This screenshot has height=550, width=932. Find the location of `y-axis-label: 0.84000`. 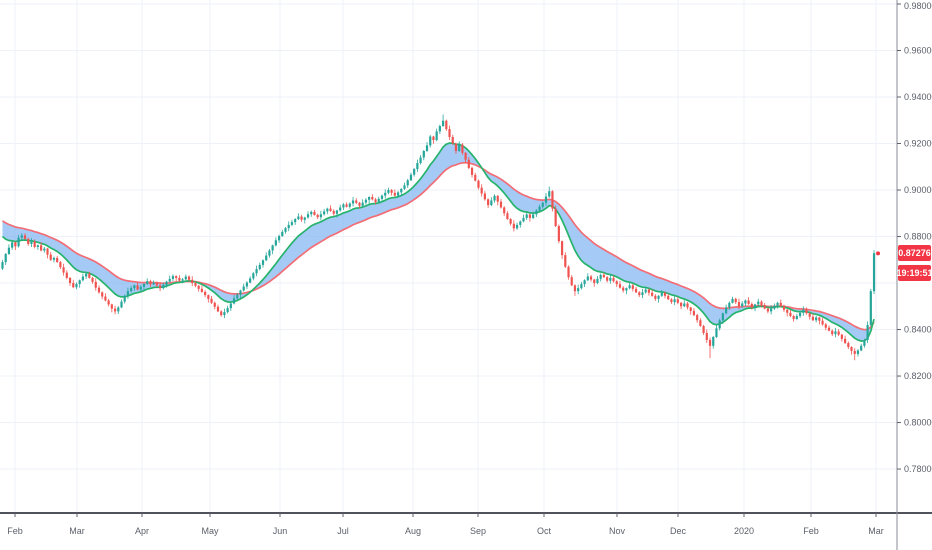

y-axis-label: 0.84000 is located at coordinates (918, 330).